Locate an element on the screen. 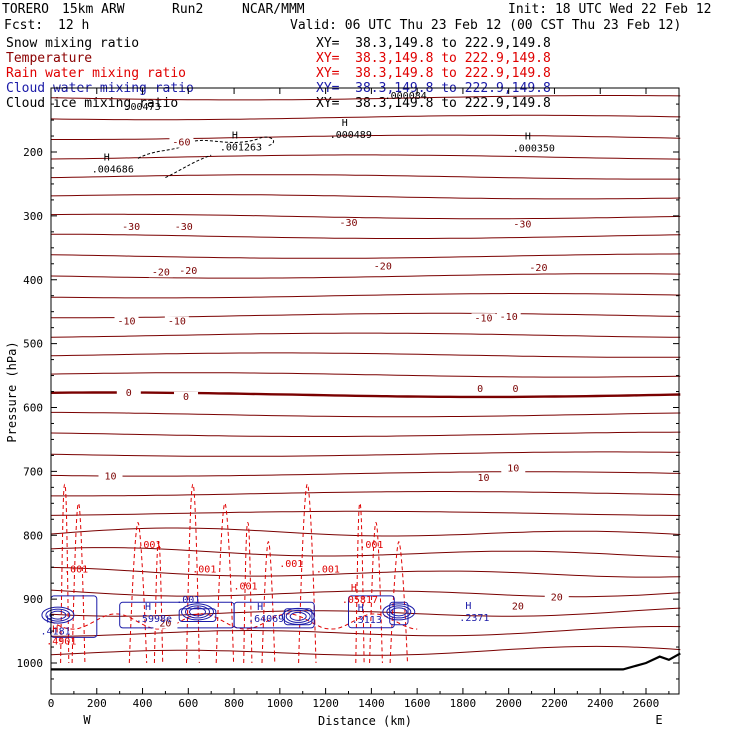 The image size is (740, 740). legend-rain-xy: XY= 38.3,149.8 to 222.9,149.8 is located at coordinates (433, 73).